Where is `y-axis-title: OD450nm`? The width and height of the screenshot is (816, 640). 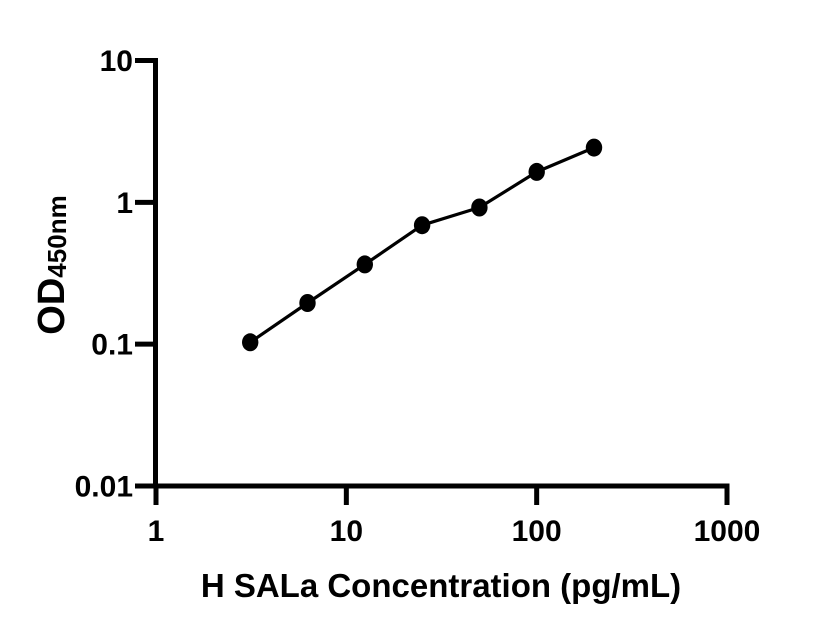 y-axis-title: OD450nm is located at coordinates (52, 264).